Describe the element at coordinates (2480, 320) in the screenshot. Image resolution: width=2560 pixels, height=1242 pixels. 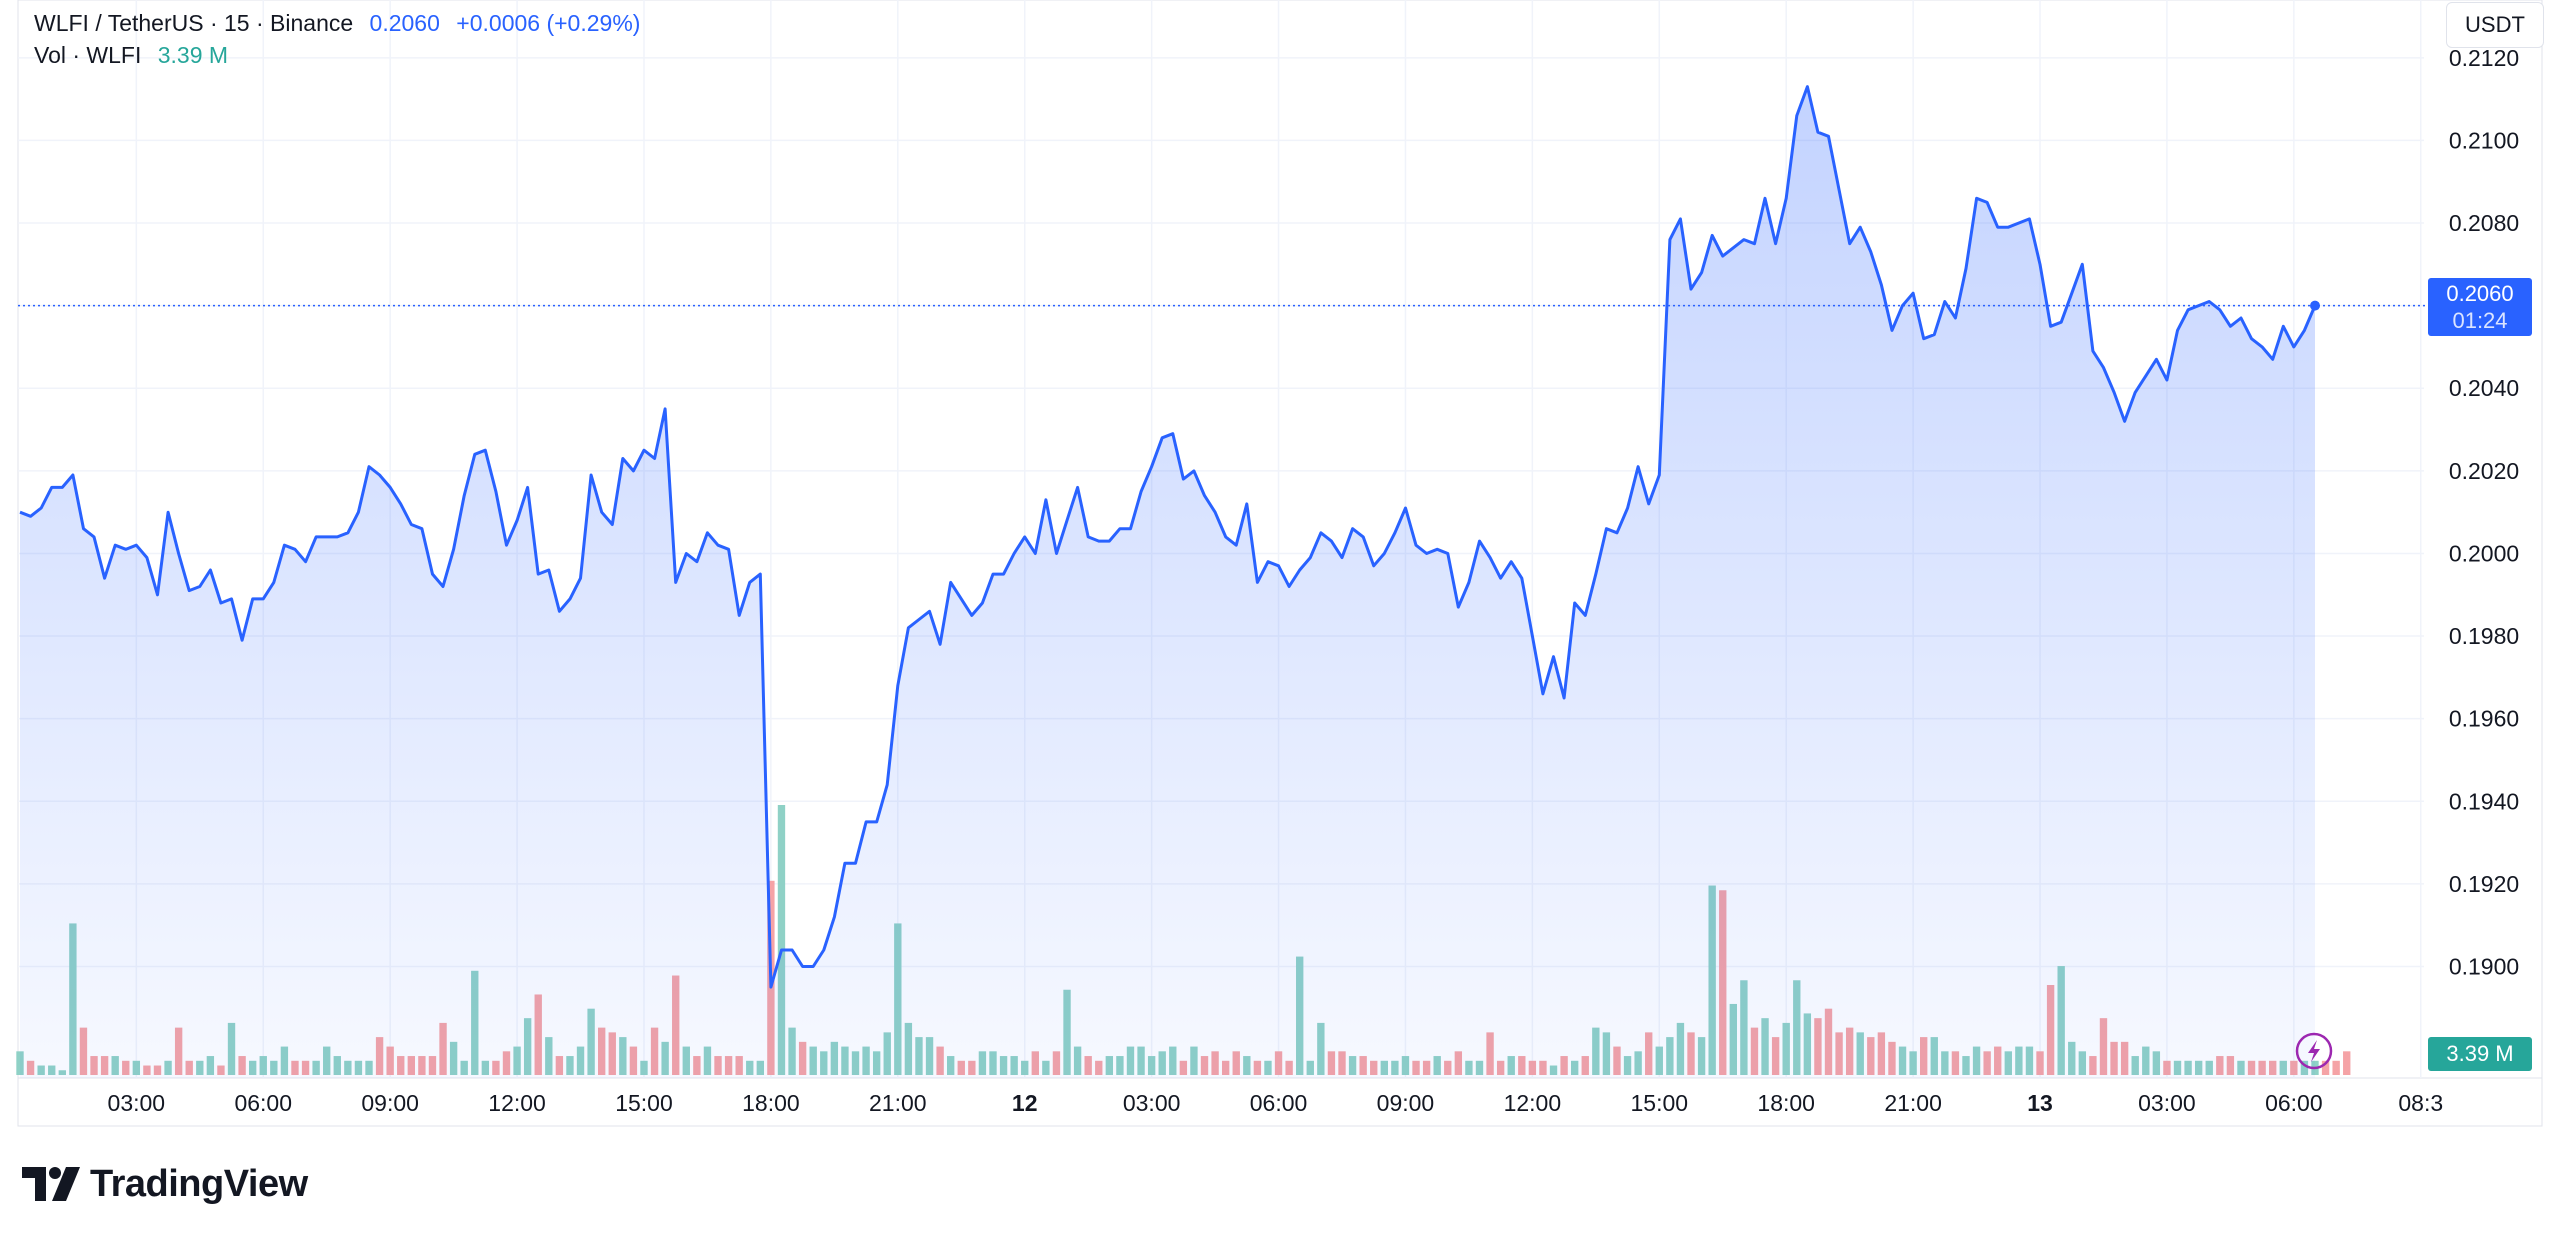
I see `bar-countdown: 01:24` at that location.